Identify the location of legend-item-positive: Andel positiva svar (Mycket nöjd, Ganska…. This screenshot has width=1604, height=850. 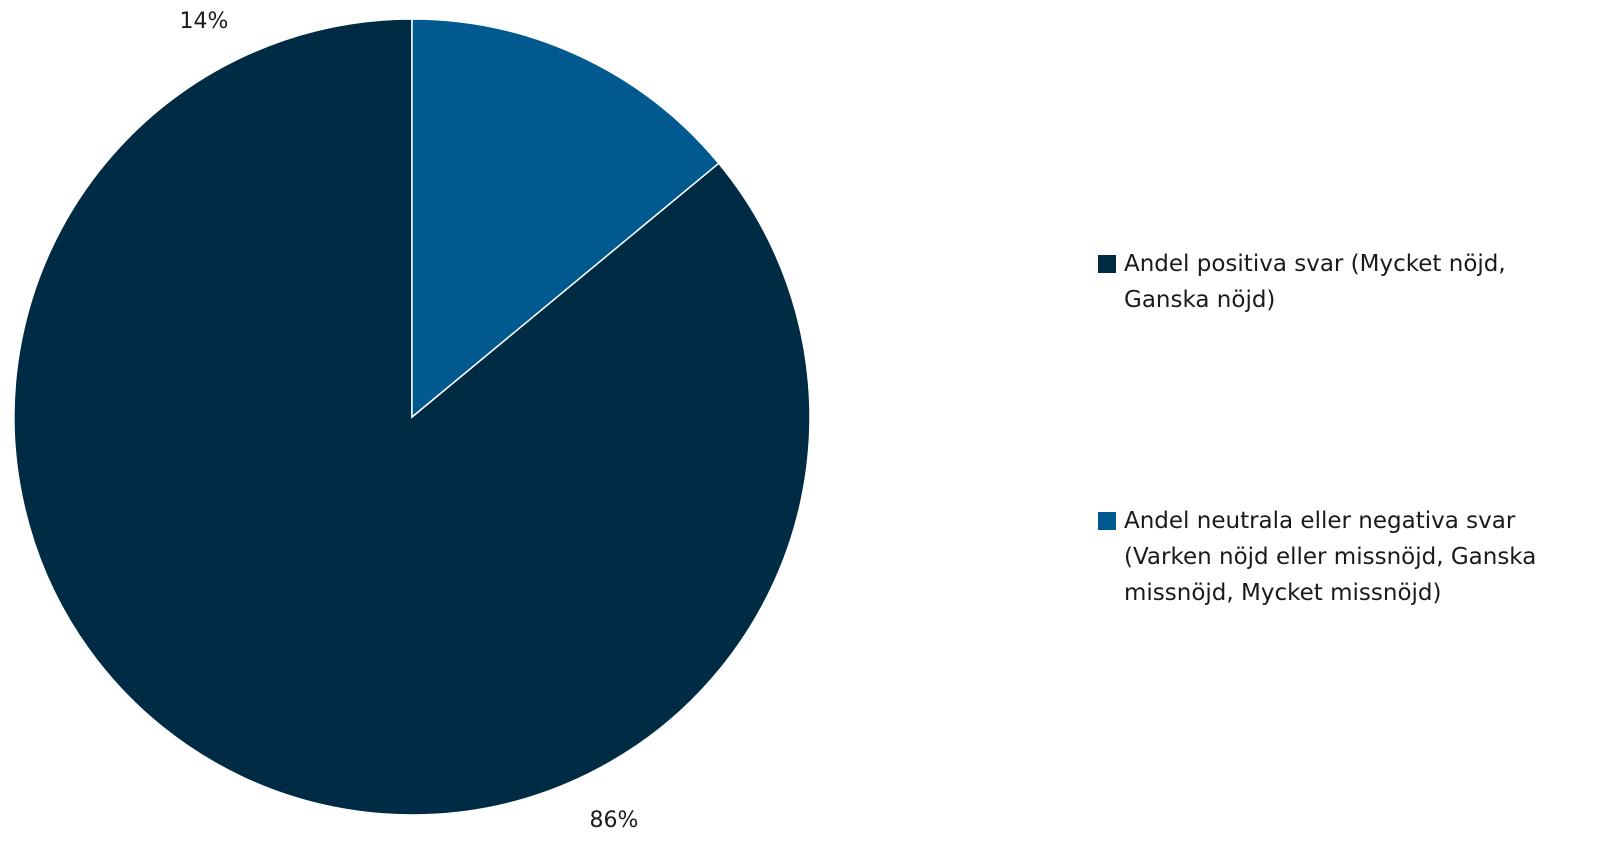
(1351, 282).